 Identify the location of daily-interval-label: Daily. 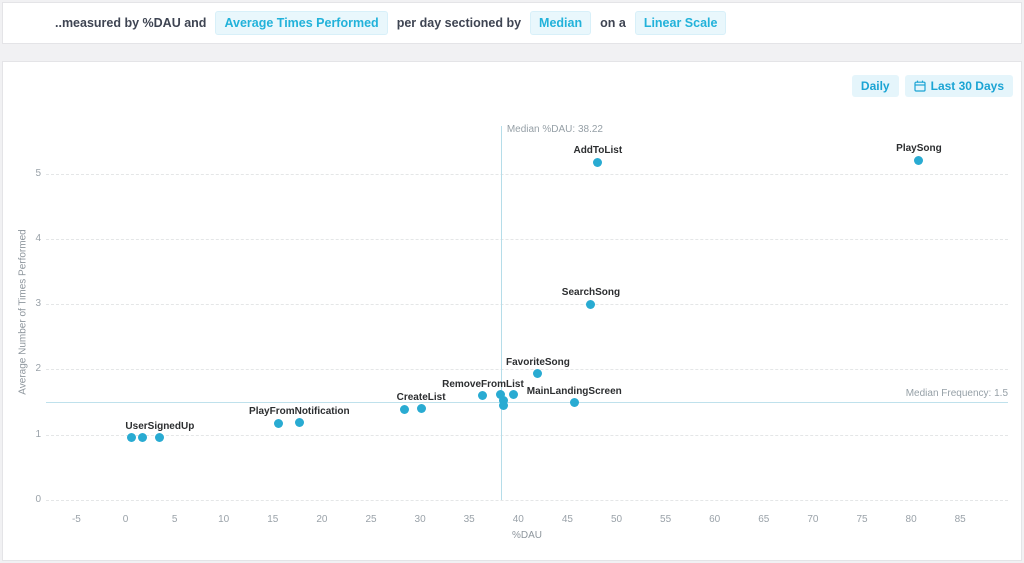
(875, 86).